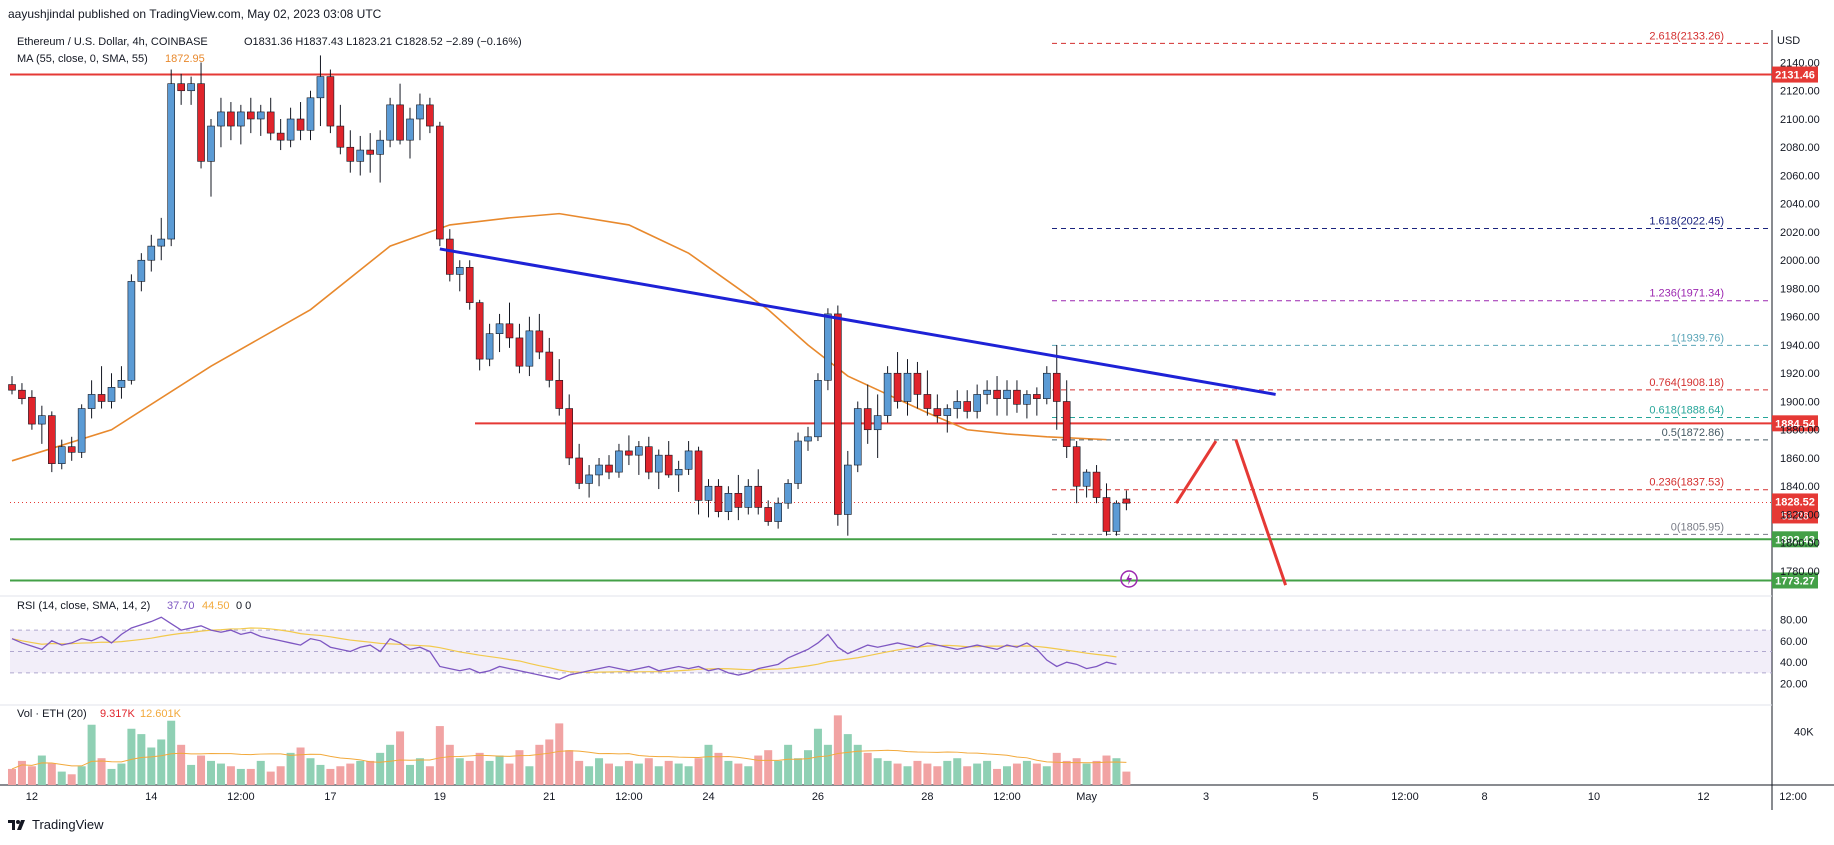 The width and height of the screenshot is (1834, 845). What do you see at coordinates (1800, 402) in the screenshot?
I see `price-tick-label: 1900.00` at bounding box center [1800, 402].